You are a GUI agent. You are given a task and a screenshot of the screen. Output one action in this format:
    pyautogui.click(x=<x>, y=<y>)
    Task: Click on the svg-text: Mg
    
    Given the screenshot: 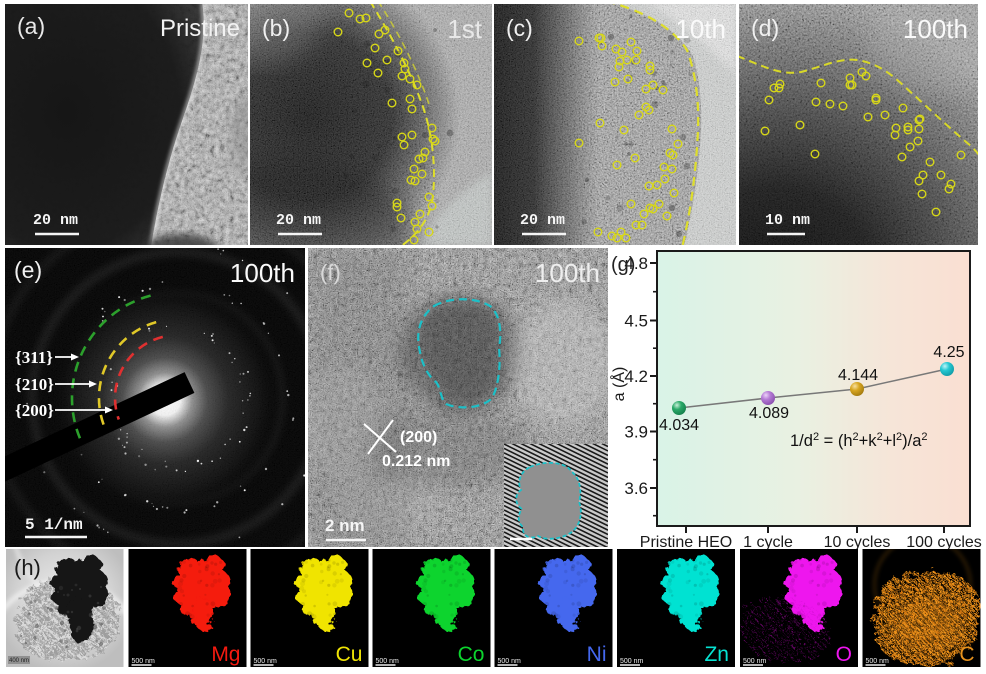 What is the action you would take?
    pyautogui.click(x=225, y=654)
    